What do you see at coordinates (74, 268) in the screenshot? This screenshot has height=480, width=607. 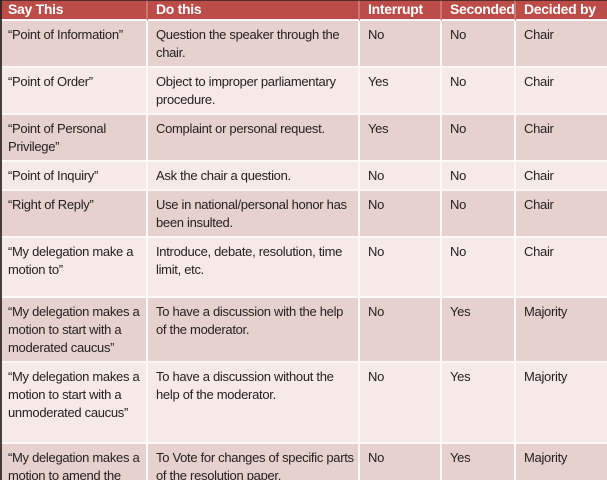 I see `cell-say: “My delegation make a motion to”` at bounding box center [74, 268].